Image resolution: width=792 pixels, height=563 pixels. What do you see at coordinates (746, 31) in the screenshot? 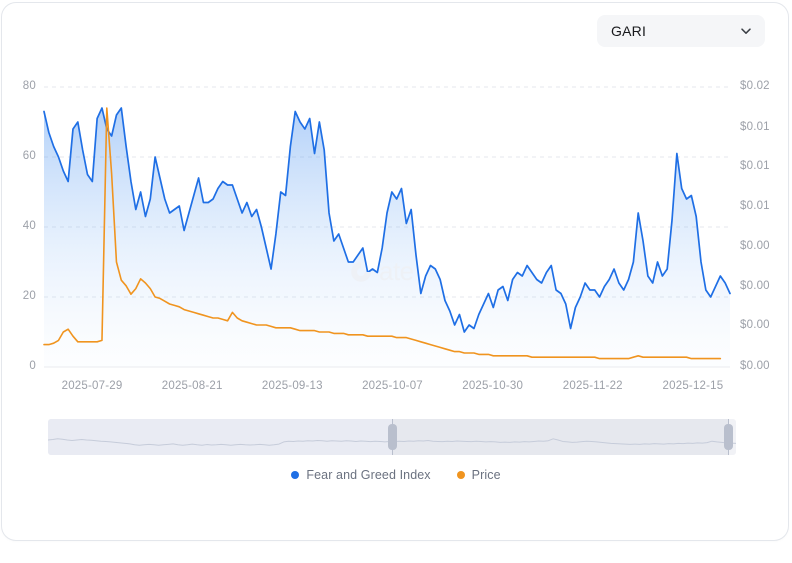
I see `chevron-down-icon` at bounding box center [746, 31].